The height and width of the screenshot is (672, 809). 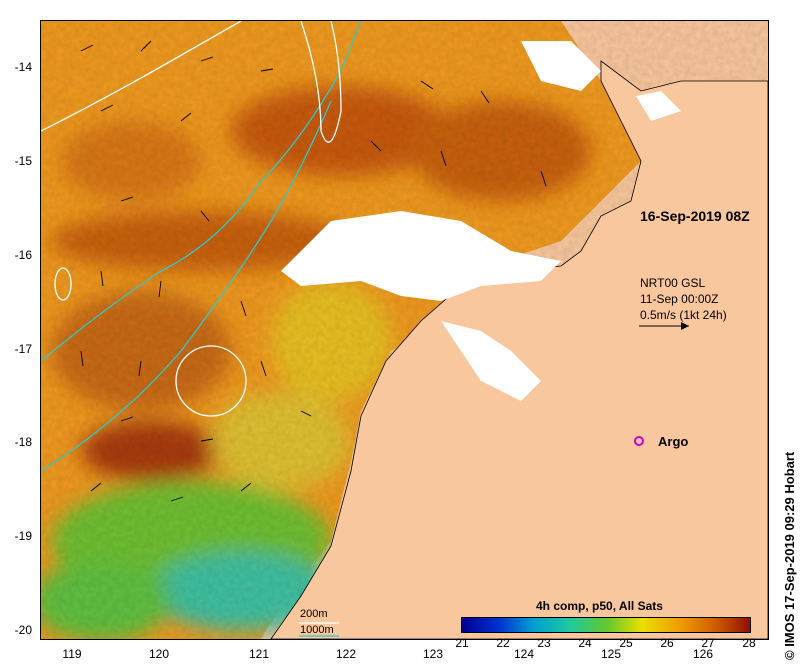 I want to click on current-time: 11-Sep 00:00Z, so click(x=679, y=299).